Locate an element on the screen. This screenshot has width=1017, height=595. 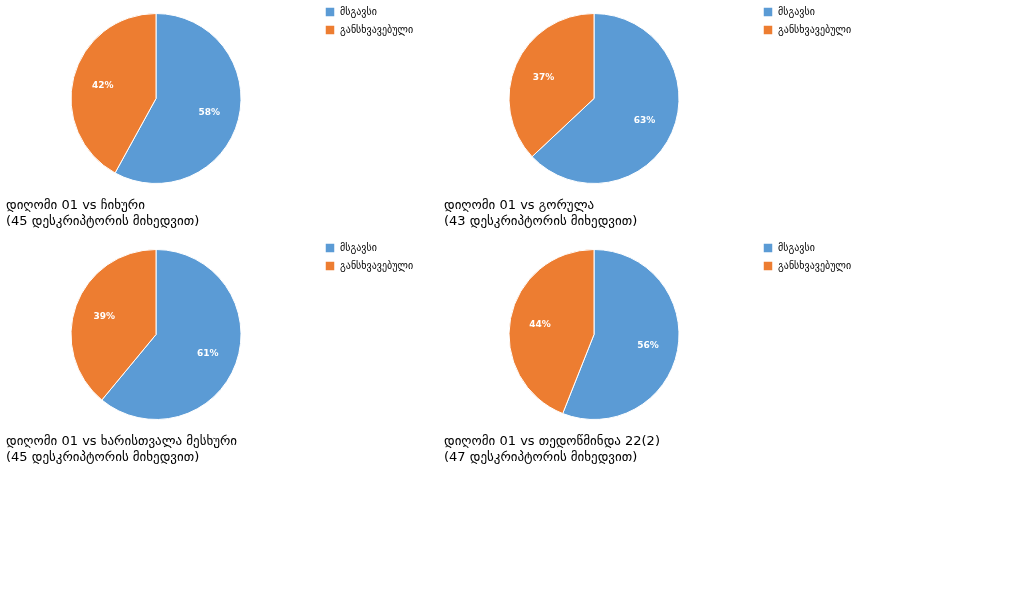
text: დიღომი 01 vs ჩიხური is located at coordinates (76, 204).